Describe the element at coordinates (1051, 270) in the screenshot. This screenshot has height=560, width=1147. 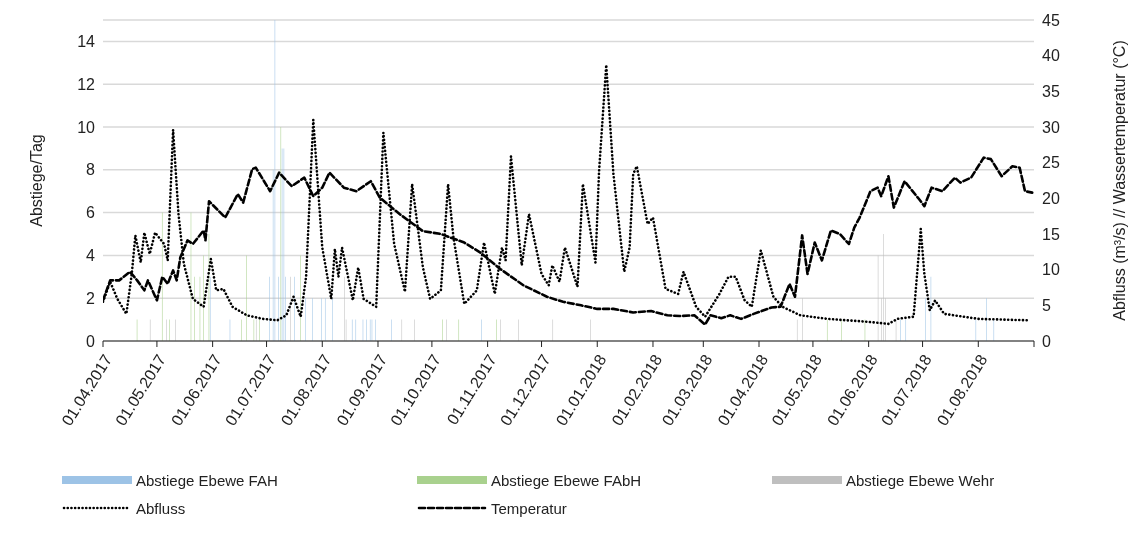
I see `y2-tick-label: 10` at that location.